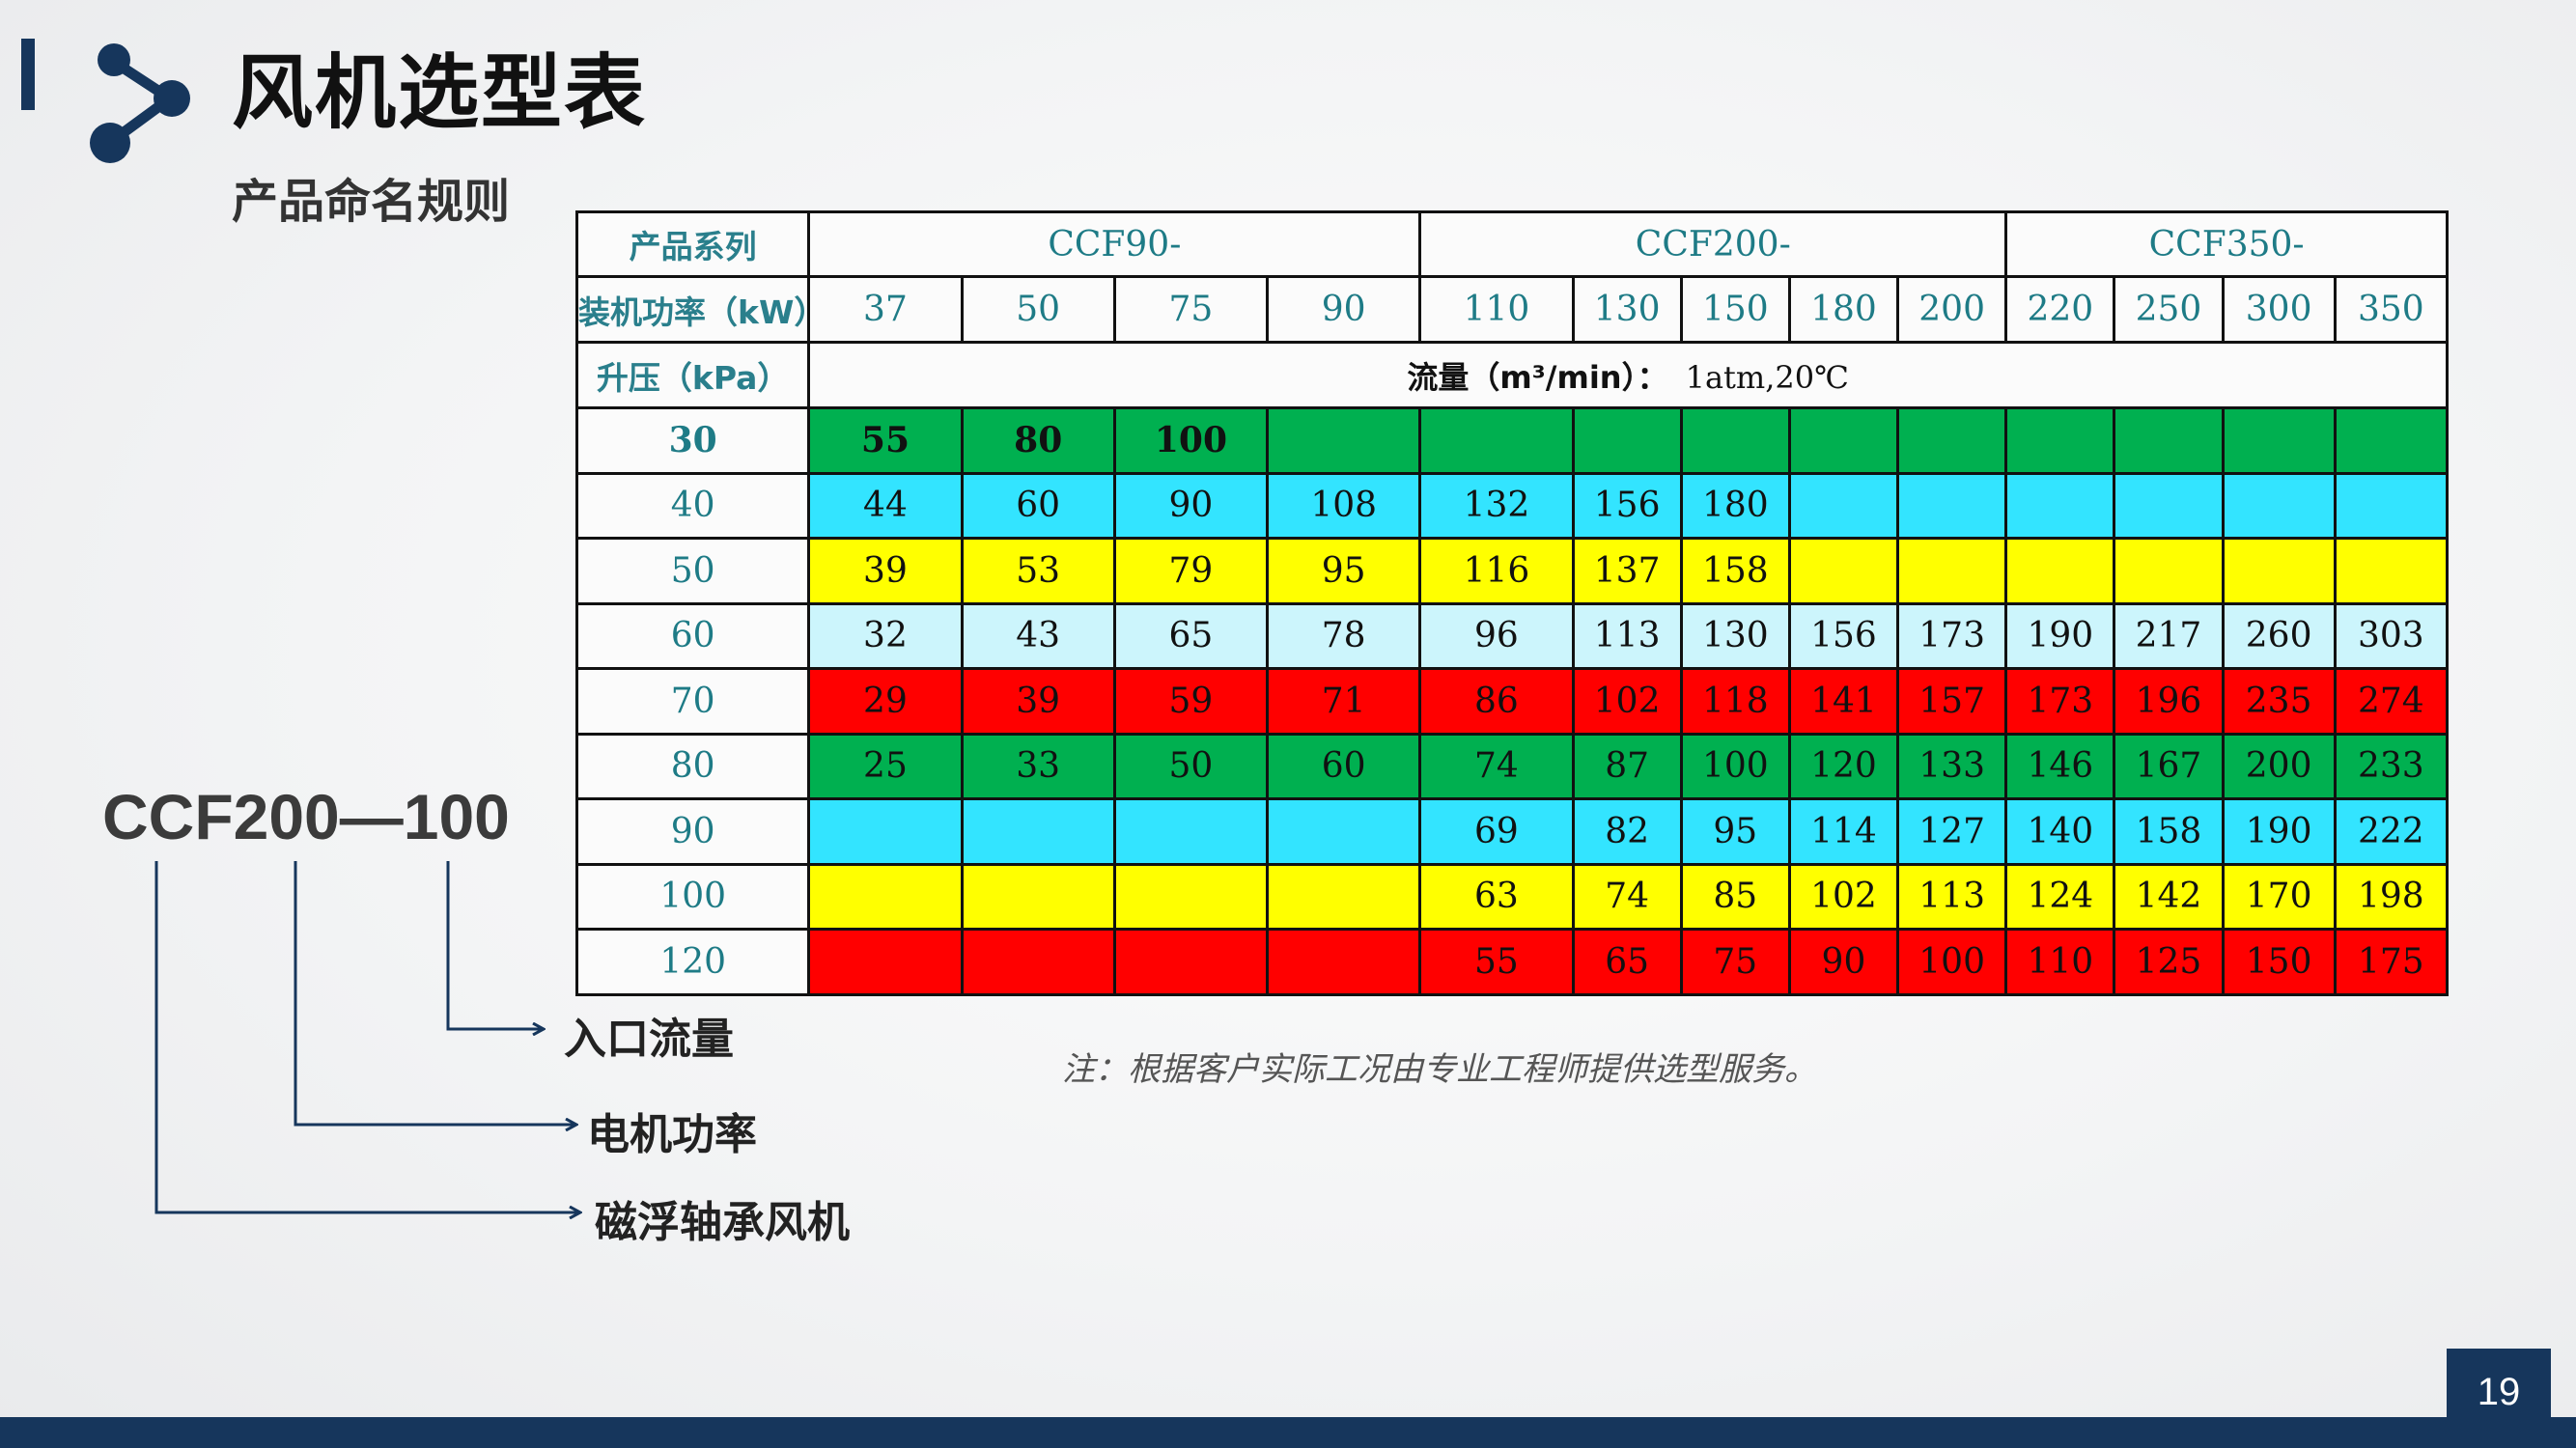 Image resolution: width=2576 pixels, height=1448 pixels. What do you see at coordinates (2169, 701) in the screenshot?
I see `flow-value-cell: 196` at bounding box center [2169, 701].